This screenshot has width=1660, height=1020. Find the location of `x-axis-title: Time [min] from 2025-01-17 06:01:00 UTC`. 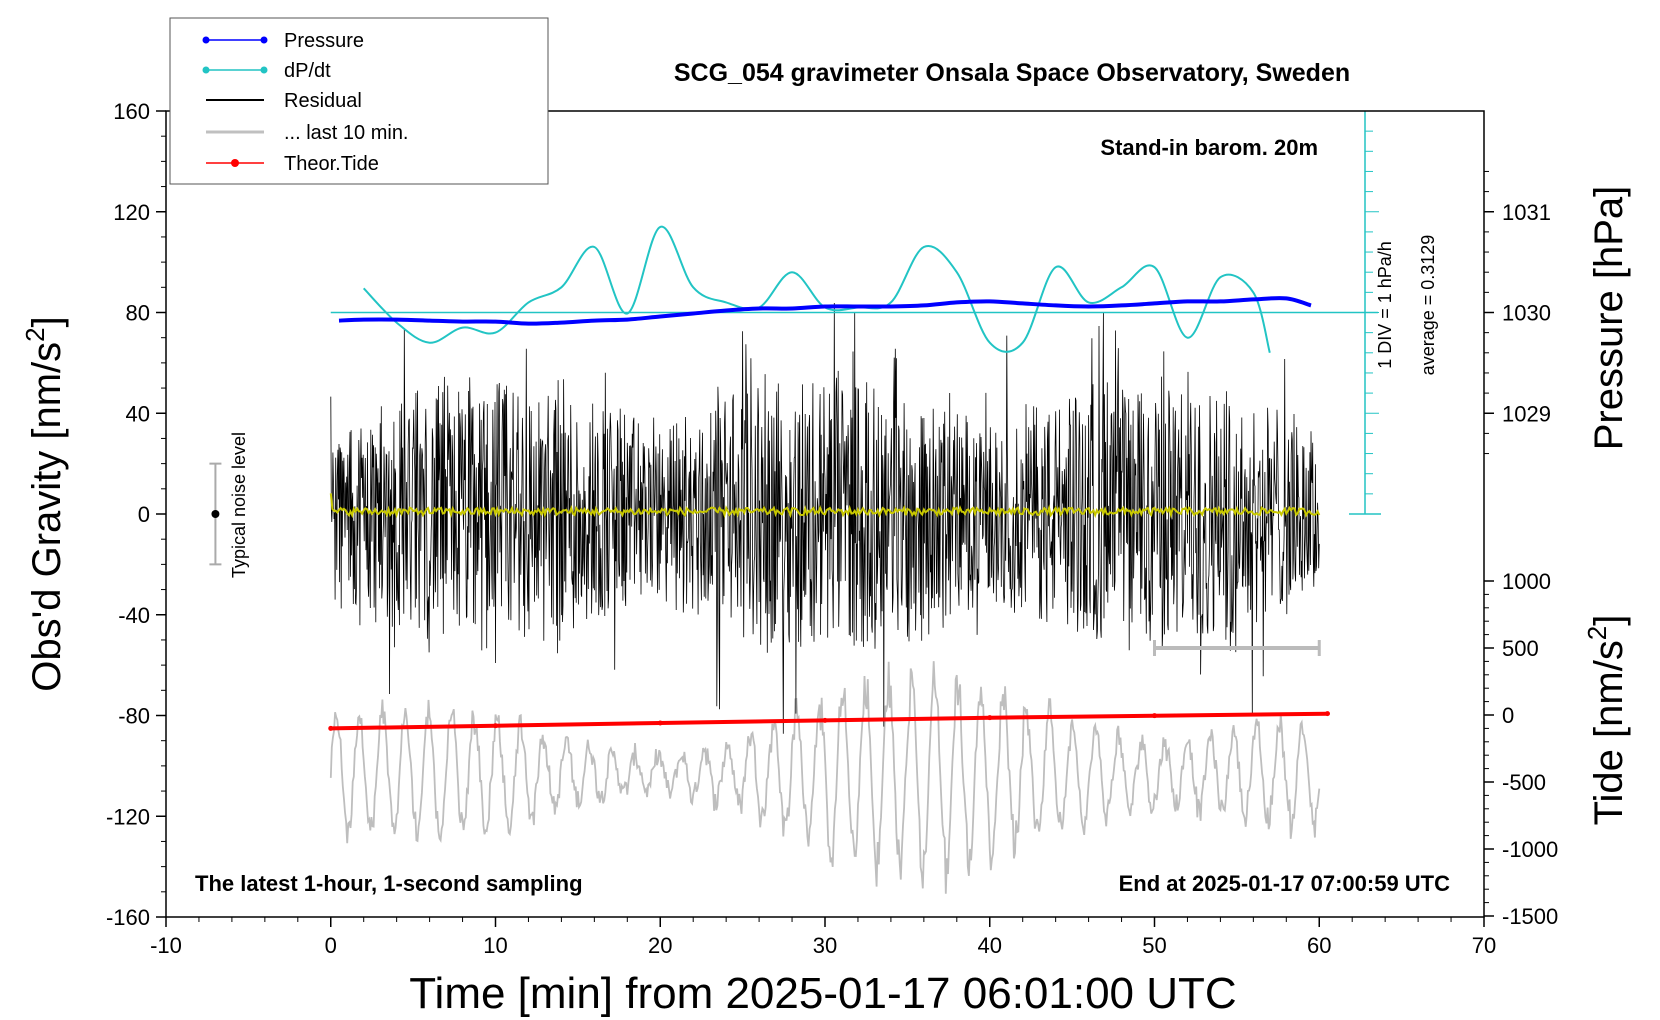

x-axis-title: Time [min] from 2025-01-17 06:01:00 UTC is located at coordinates (822, 993).